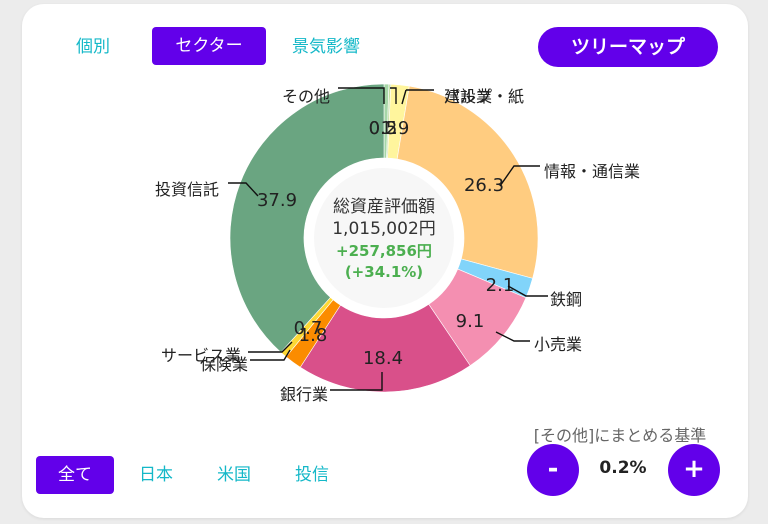  Describe the element at coordinates (224, 364) in the screenshot. I see `slice-name-label: 保険業` at that location.